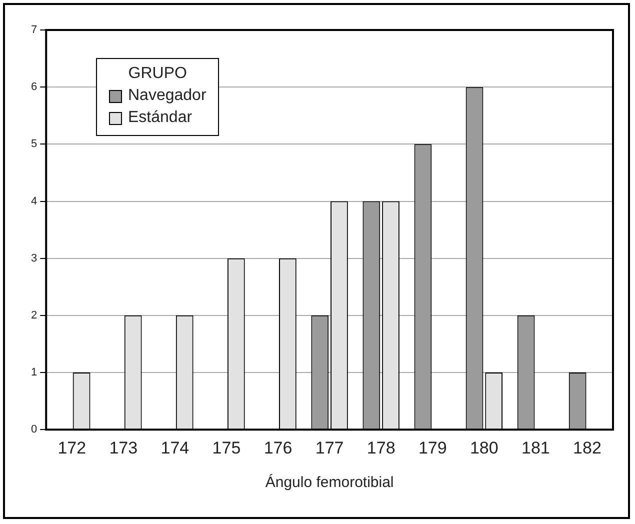  What do you see at coordinates (34, 87) in the screenshot?
I see `y-tick-label: 6` at bounding box center [34, 87].